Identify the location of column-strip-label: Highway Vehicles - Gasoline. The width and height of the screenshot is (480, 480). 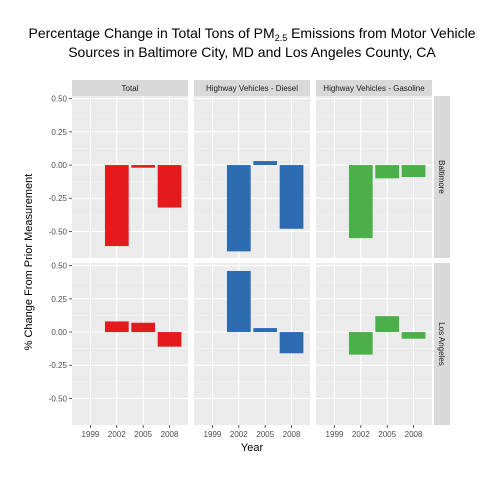
(374, 88).